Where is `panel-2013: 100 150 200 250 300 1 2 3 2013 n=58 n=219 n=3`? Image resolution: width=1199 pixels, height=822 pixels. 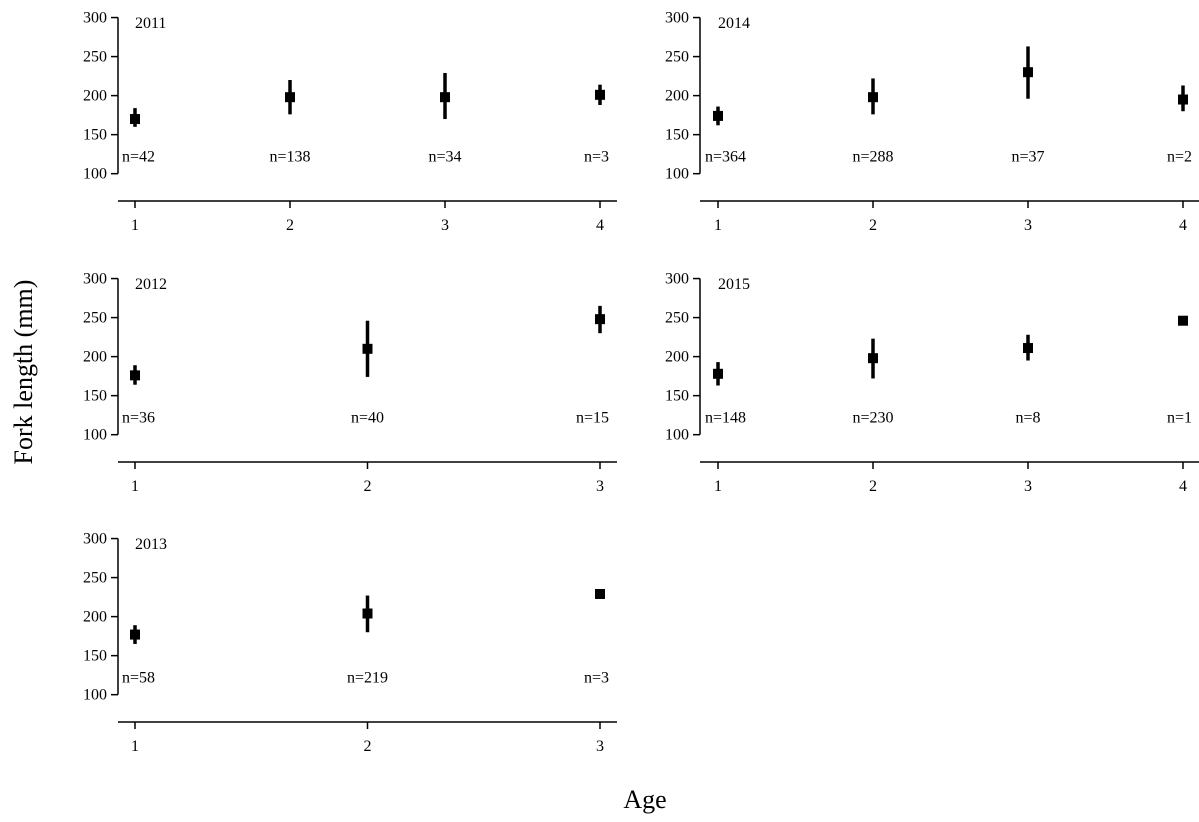 panel-2013: 100 150 200 250 300 1 2 3 2013 n=58 n=219 n=3 is located at coordinates (350, 643).